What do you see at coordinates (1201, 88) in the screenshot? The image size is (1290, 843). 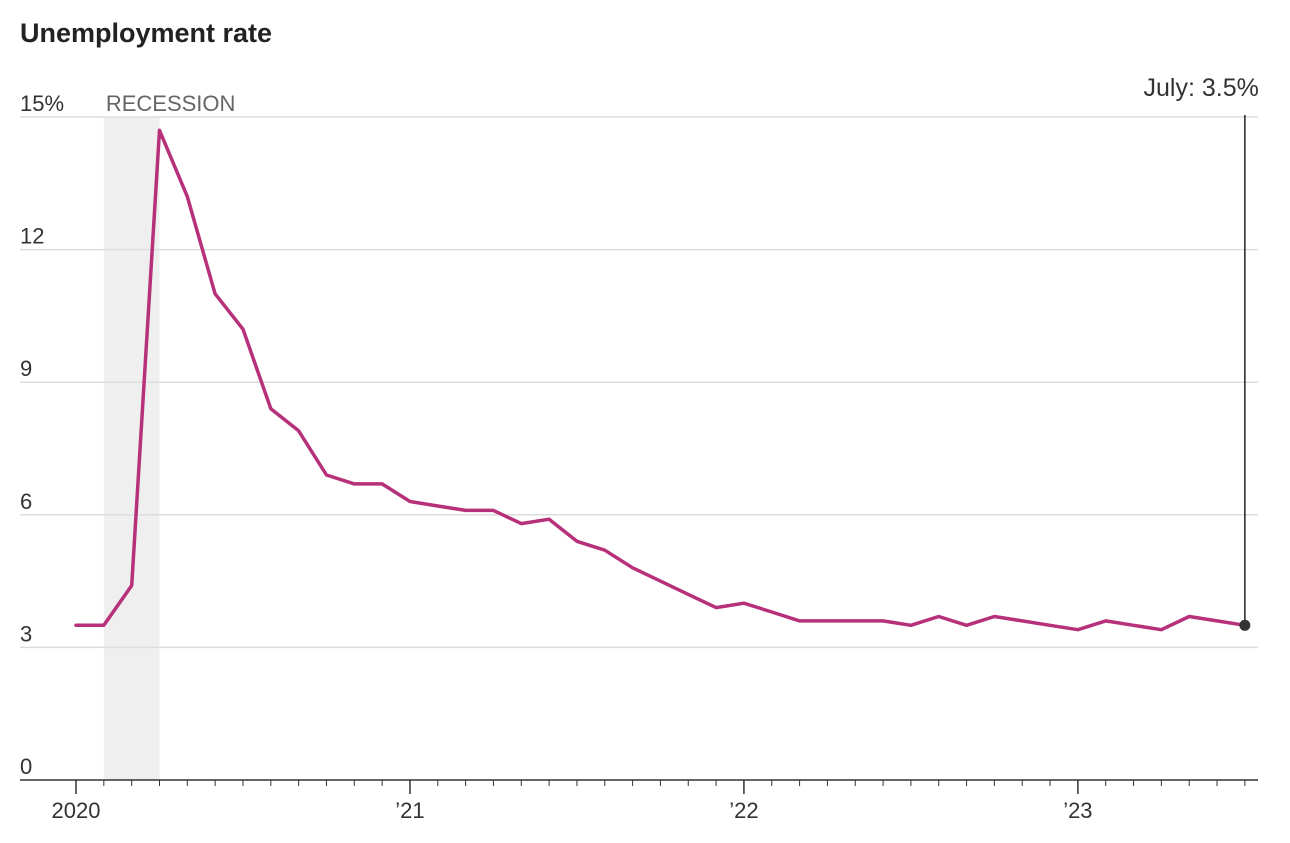 I see `annotation-label: July: 3.5%` at bounding box center [1201, 88].